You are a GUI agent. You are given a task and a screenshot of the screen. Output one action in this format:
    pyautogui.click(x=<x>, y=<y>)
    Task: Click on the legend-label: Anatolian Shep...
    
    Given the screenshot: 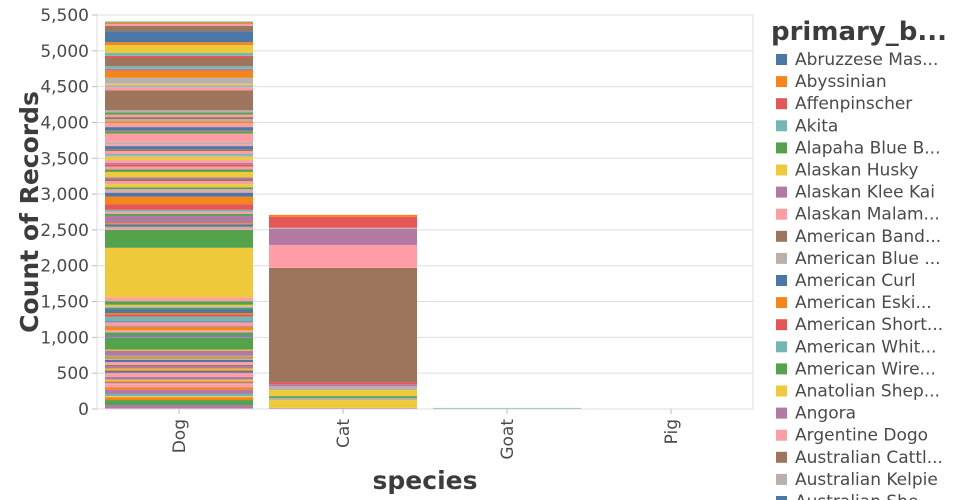 What is the action you would take?
    pyautogui.click(x=867, y=392)
    